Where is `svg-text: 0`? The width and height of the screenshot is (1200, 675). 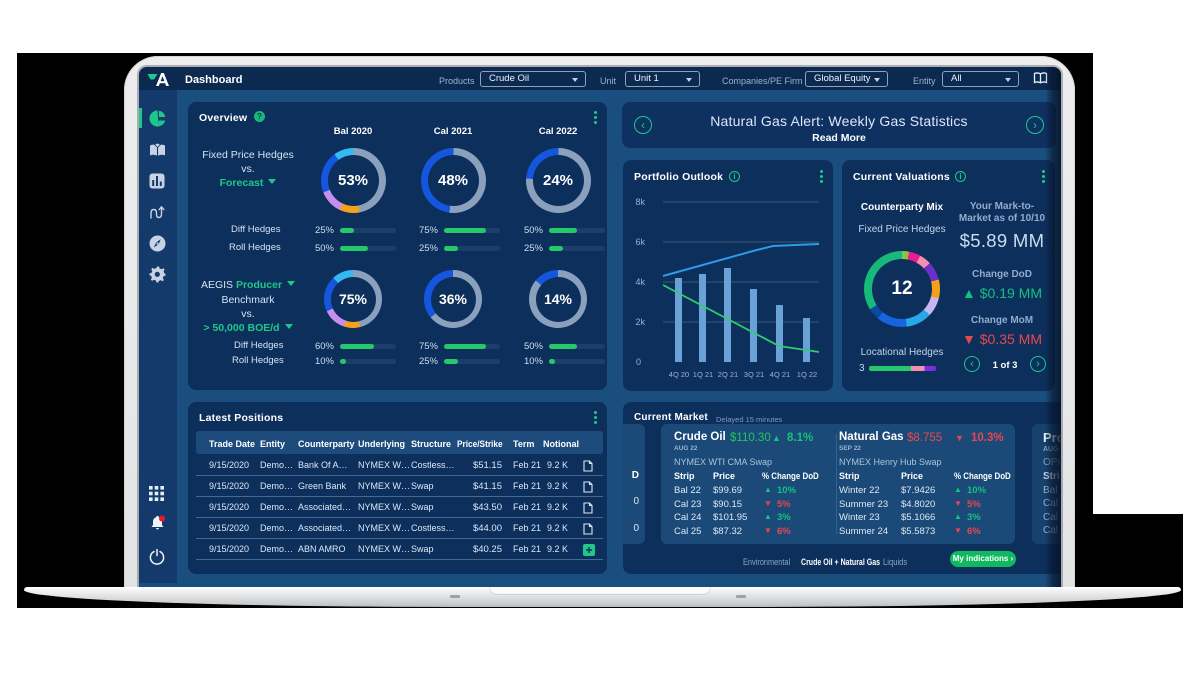
svg-text: 0 is located at coordinates (638, 362).